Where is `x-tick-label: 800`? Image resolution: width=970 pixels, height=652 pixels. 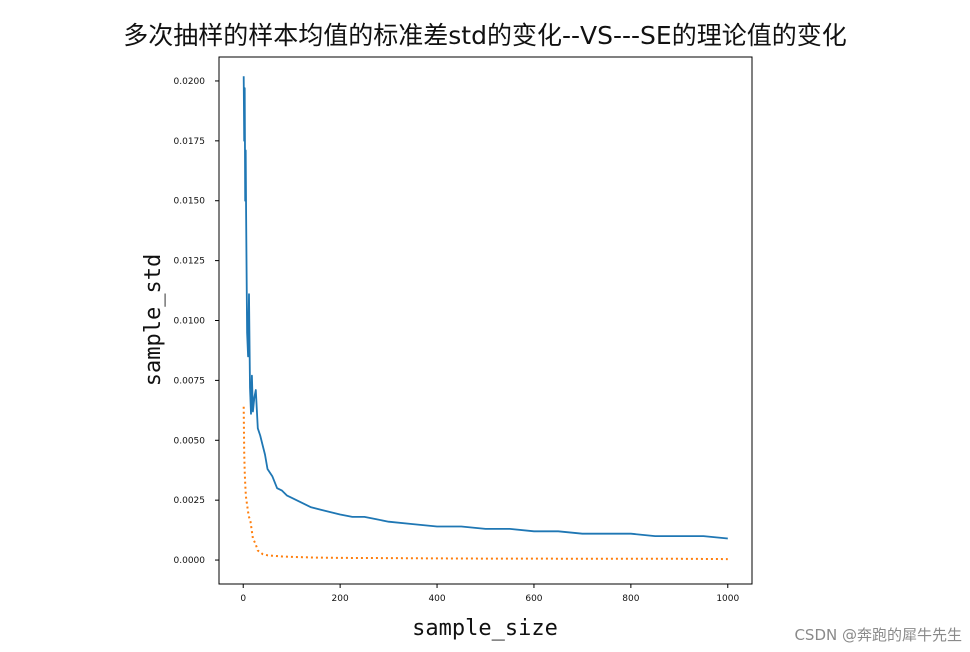
x-tick-label: 800 is located at coordinates (630, 599).